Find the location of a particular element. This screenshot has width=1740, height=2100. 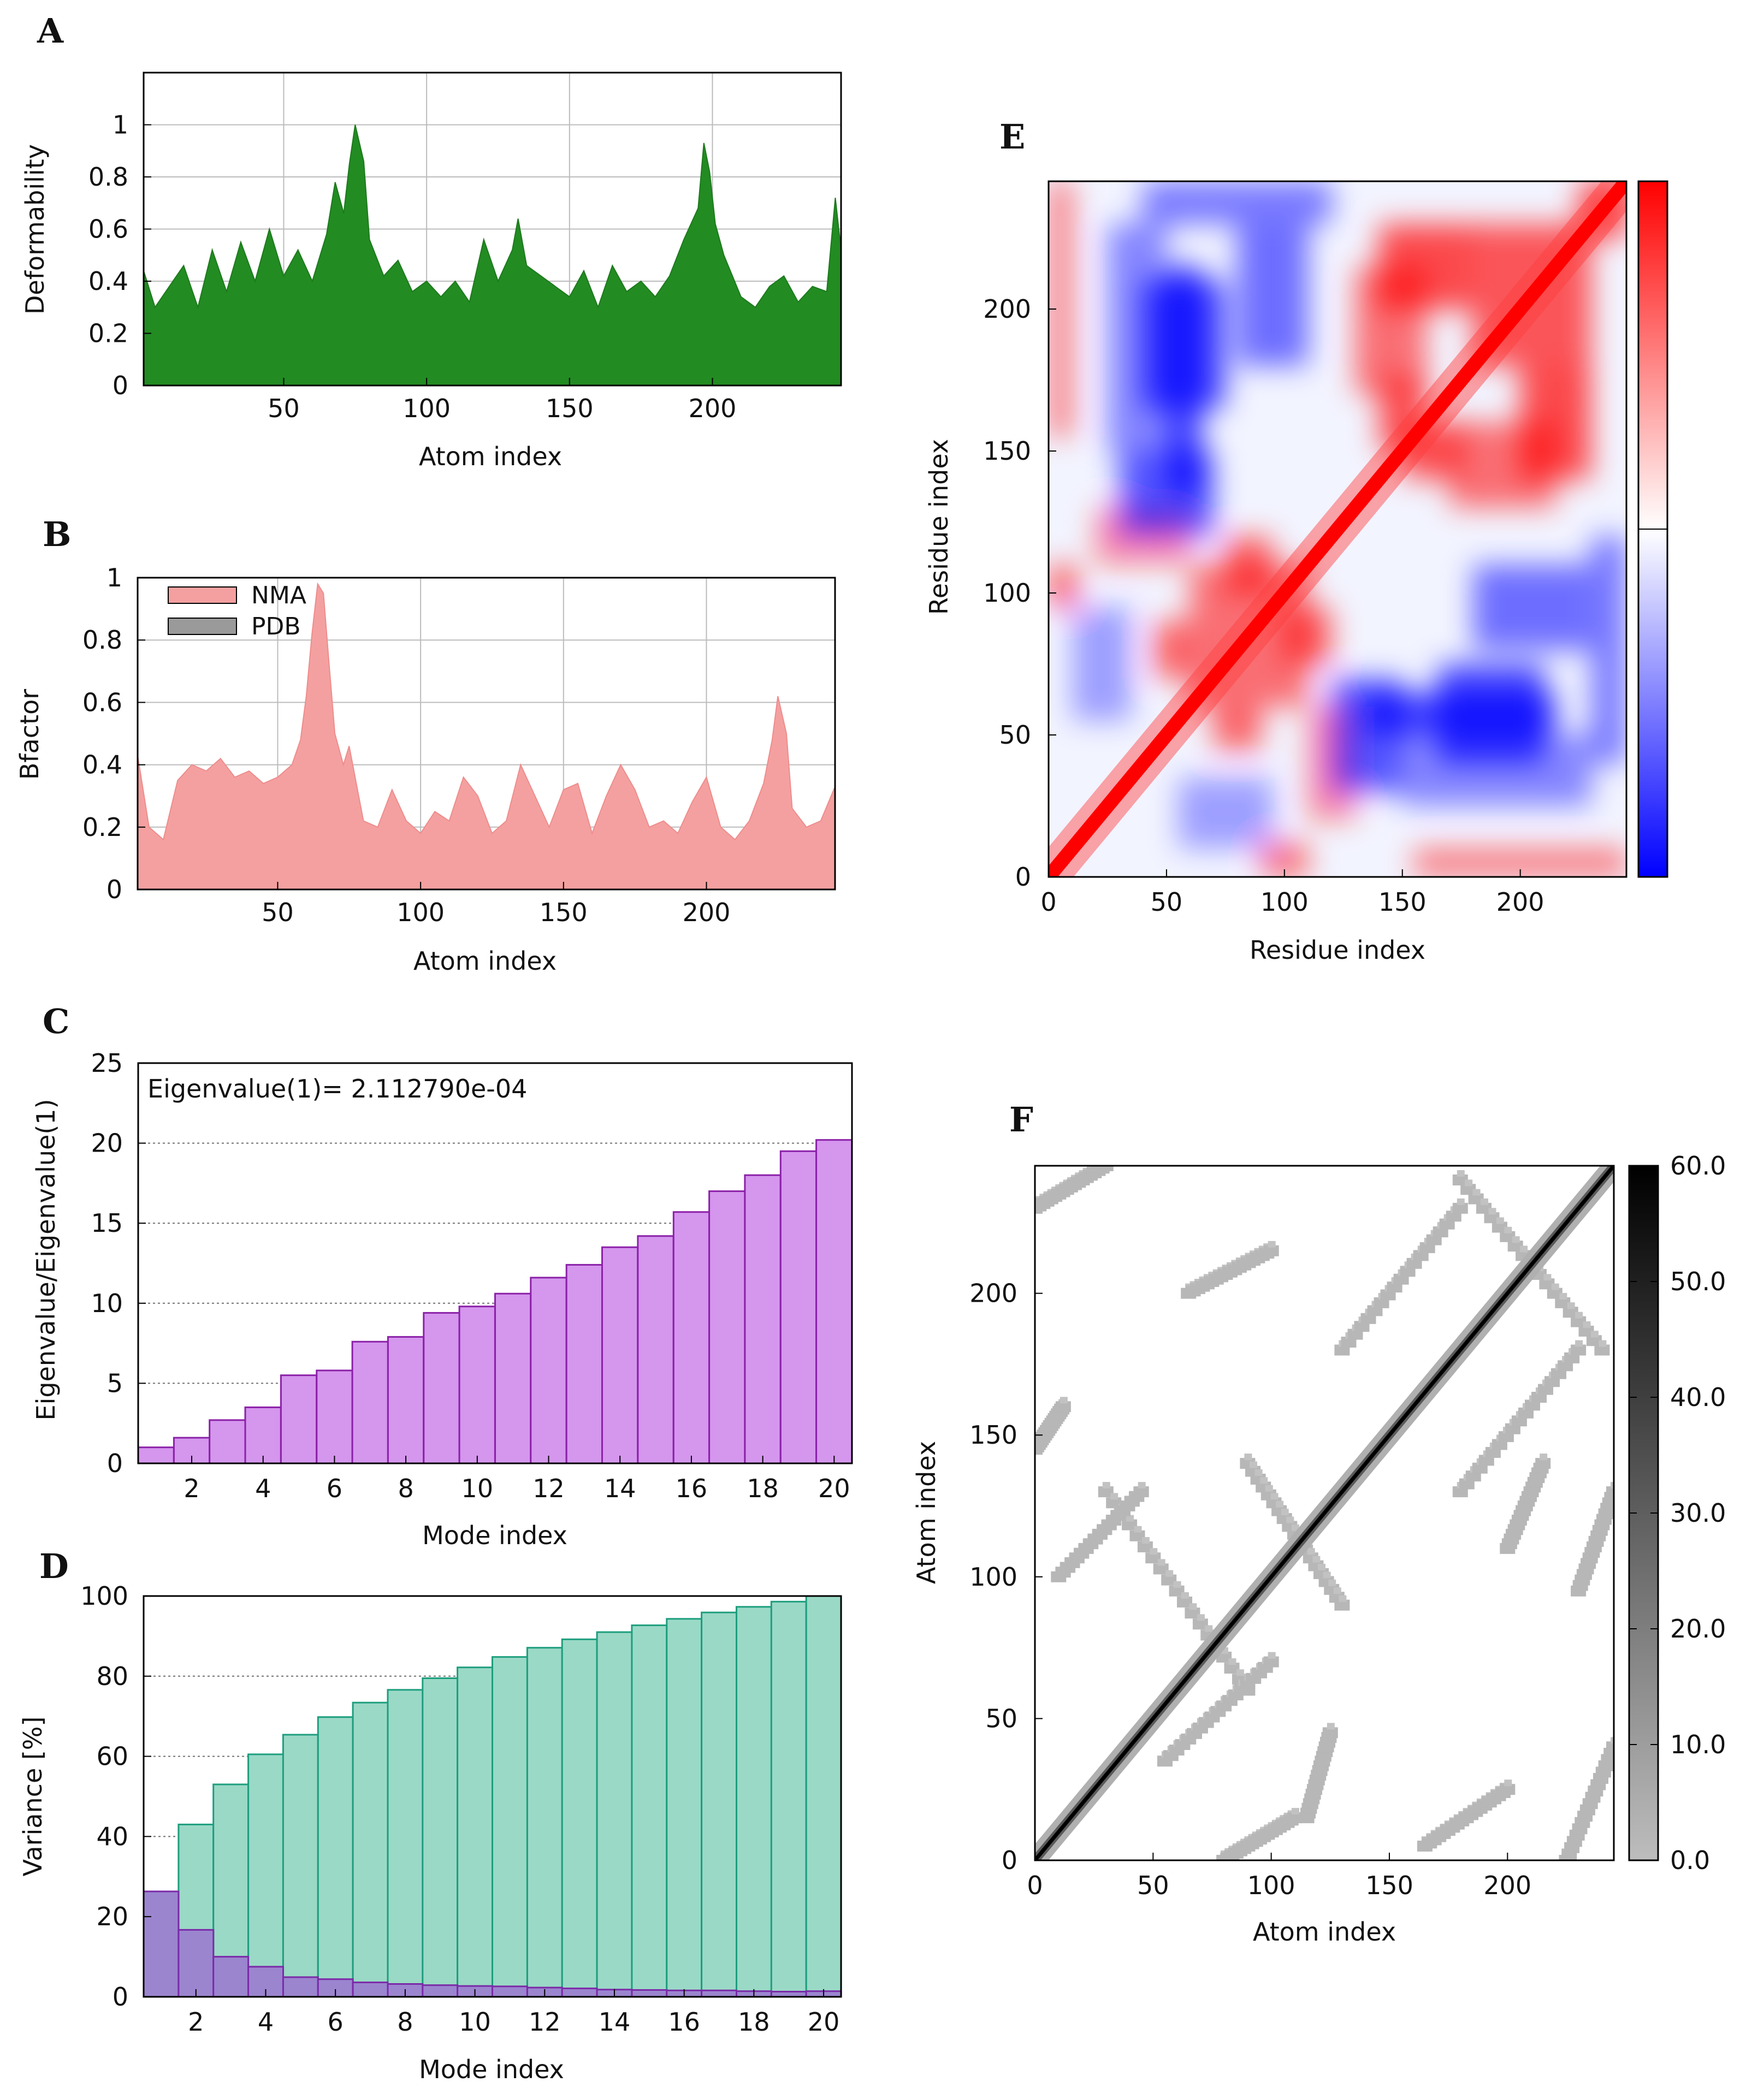

y-tick-label: 100 is located at coordinates (1007, 593).